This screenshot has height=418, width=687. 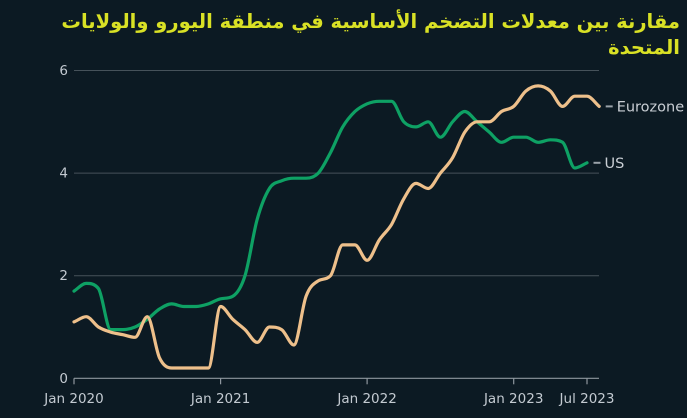 I want to click on y-tick-label-2: 2, so click(x=63, y=276).